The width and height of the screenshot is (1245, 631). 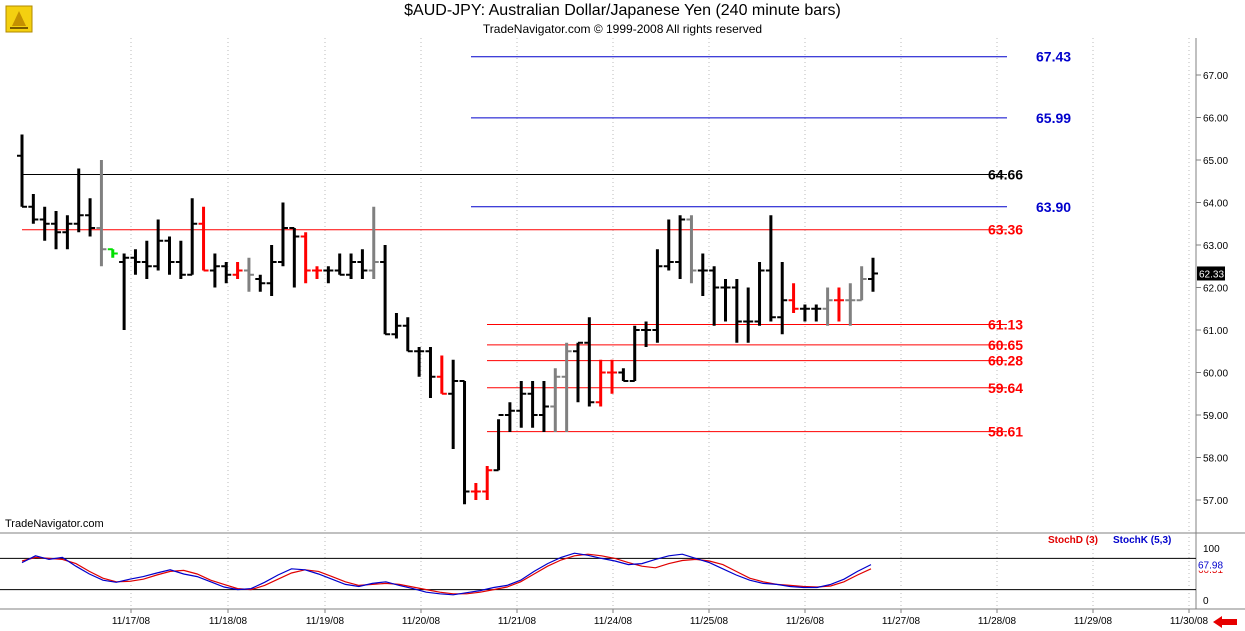 What do you see at coordinates (1215, 119) in the screenshot?
I see `y-tick-label: 66.00` at bounding box center [1215, 119].